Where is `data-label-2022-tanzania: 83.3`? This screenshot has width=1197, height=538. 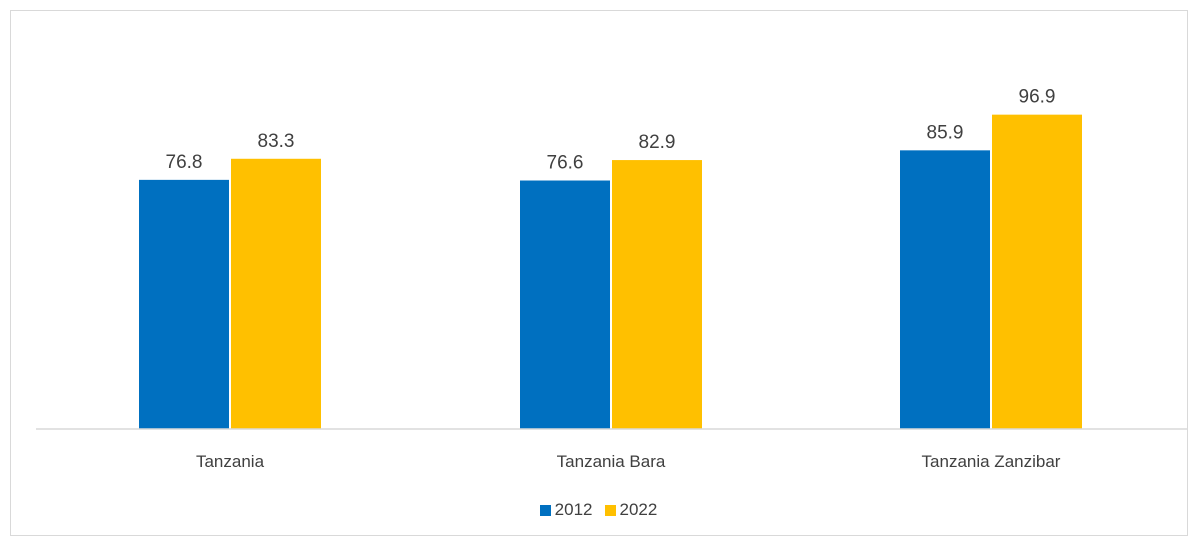 data-label-2022-tanzania: 83.3 is located at coordinates (276, 141).